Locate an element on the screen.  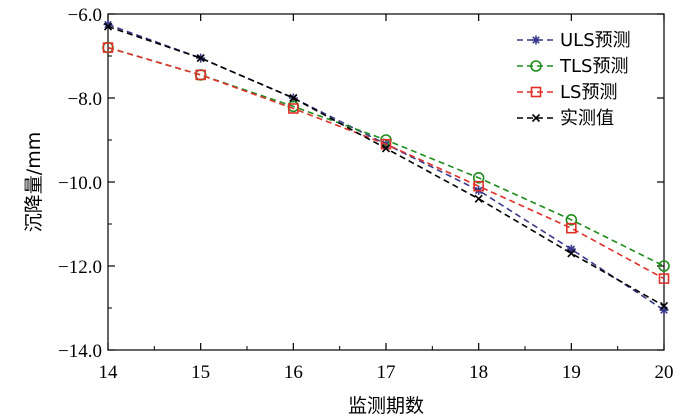
y-tick-label: −6.0 is located at coordinates (85, 15).